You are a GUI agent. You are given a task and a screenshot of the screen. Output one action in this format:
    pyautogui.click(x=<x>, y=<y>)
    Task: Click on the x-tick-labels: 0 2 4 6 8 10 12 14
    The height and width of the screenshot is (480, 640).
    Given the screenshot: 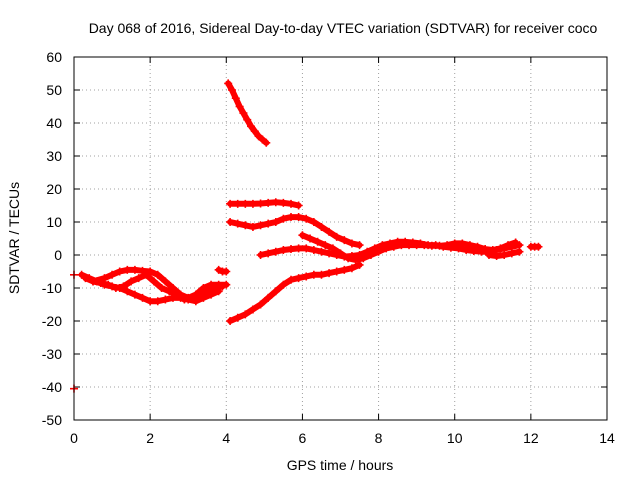 What is the action you would take?
    pyautogui.click(x=342, y=438)
    